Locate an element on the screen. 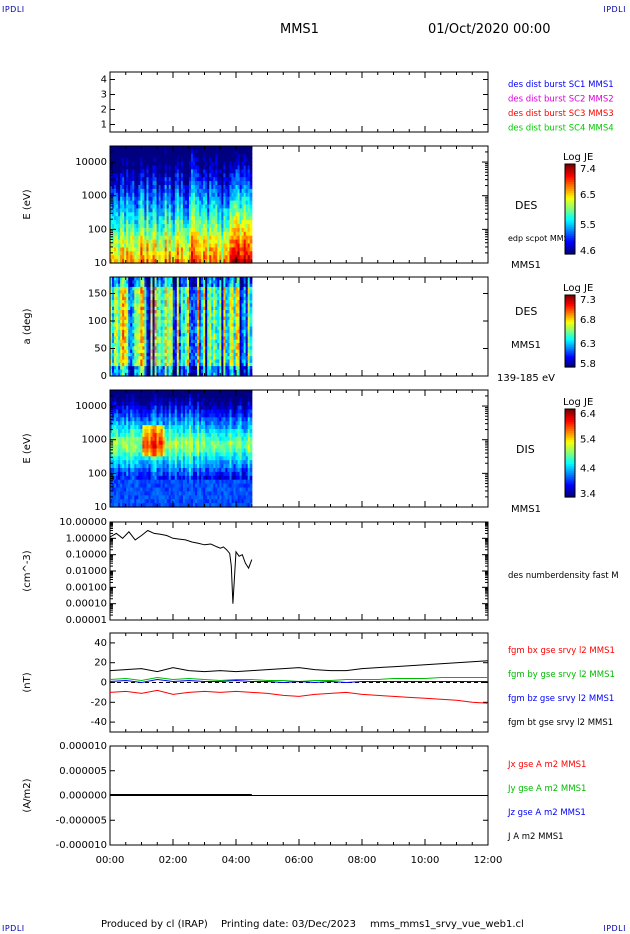 This screenshot has height=934, width=630. colorbar-cell is located at coordinates (570, 355).